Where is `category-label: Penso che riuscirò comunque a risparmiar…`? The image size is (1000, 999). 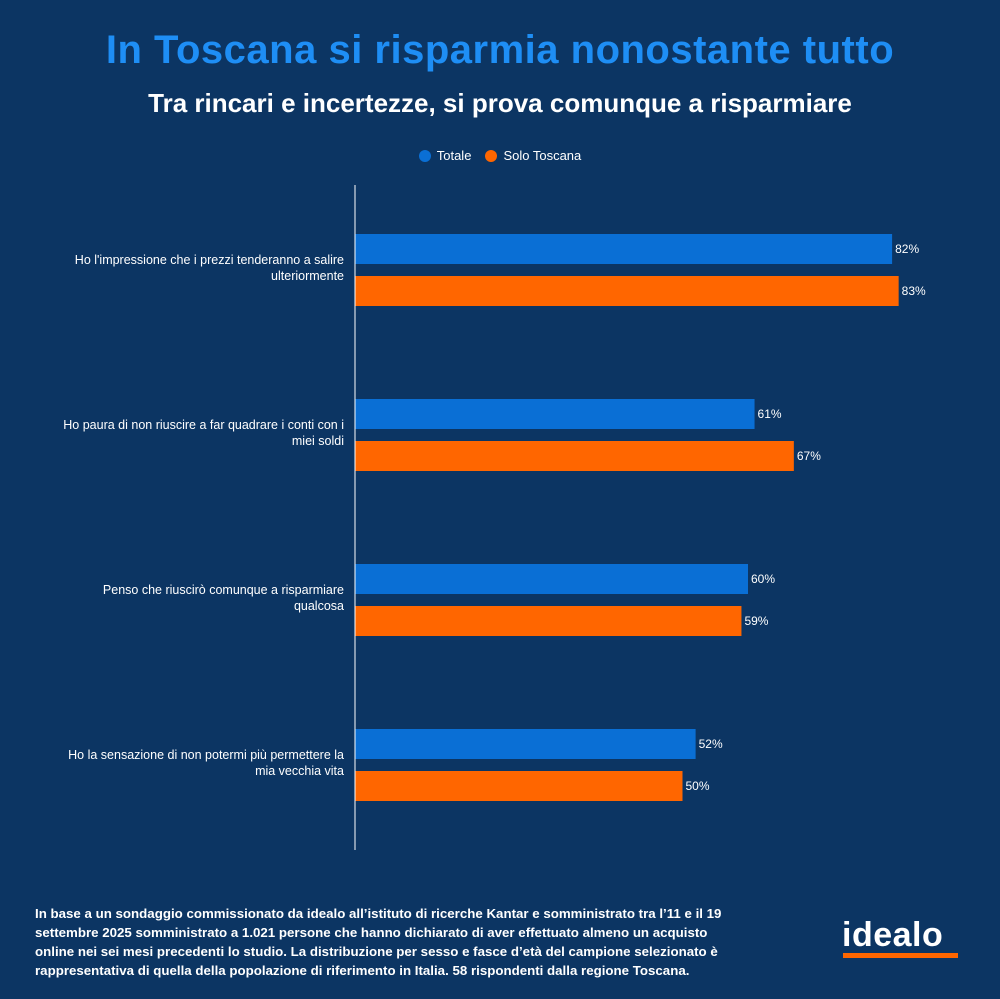
category-label: Penso che riuscirò comunque a risparmiar… is located at coordinates (223, 598).